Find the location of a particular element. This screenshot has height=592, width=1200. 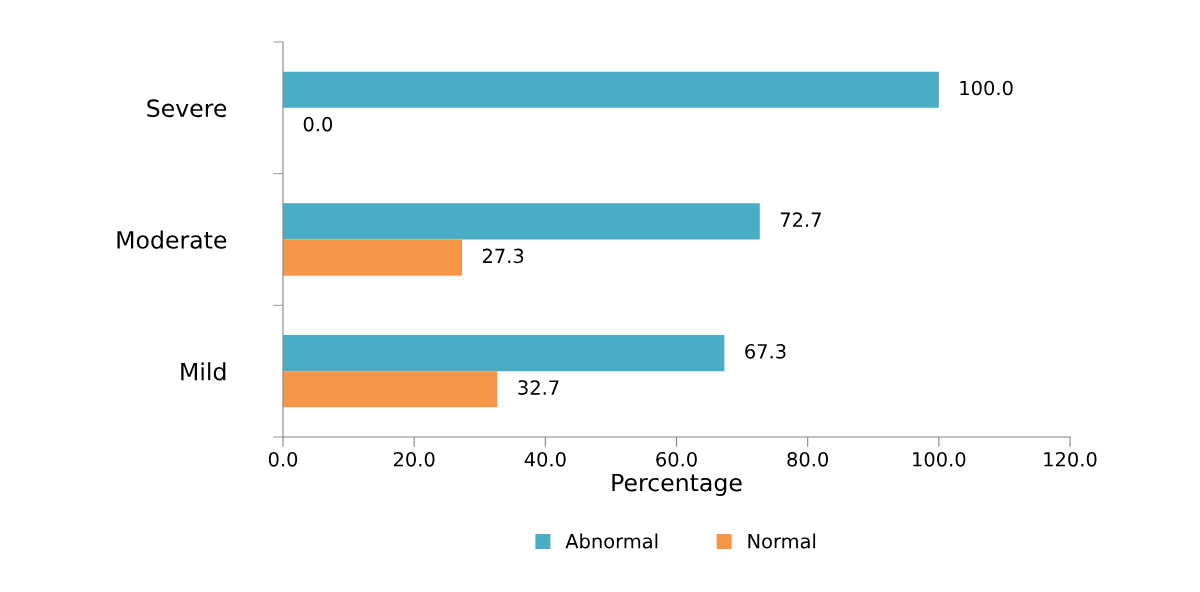

legend-label: Normal is located at coordinates (782, 541).